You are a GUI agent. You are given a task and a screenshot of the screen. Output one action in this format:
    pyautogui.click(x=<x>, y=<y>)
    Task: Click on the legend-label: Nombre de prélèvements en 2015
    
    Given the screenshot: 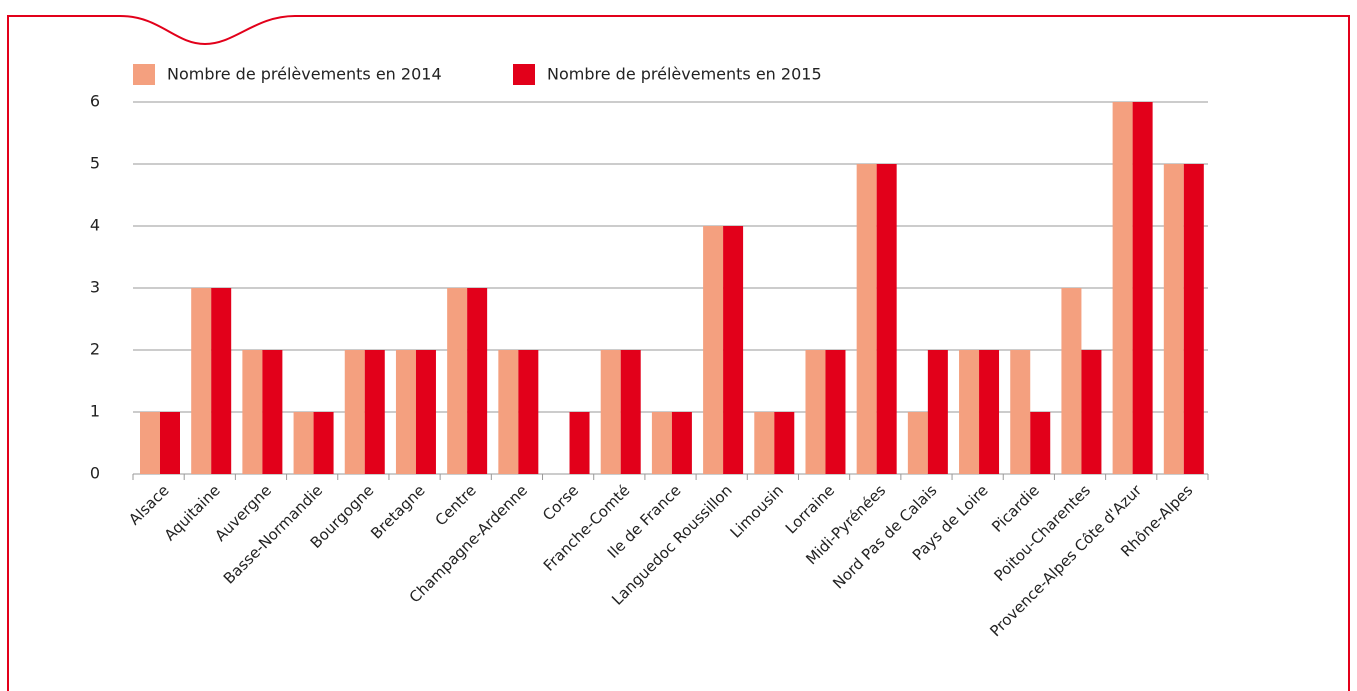 What is the action you would take?
    pyautogui.click(x=684, y=74)
    